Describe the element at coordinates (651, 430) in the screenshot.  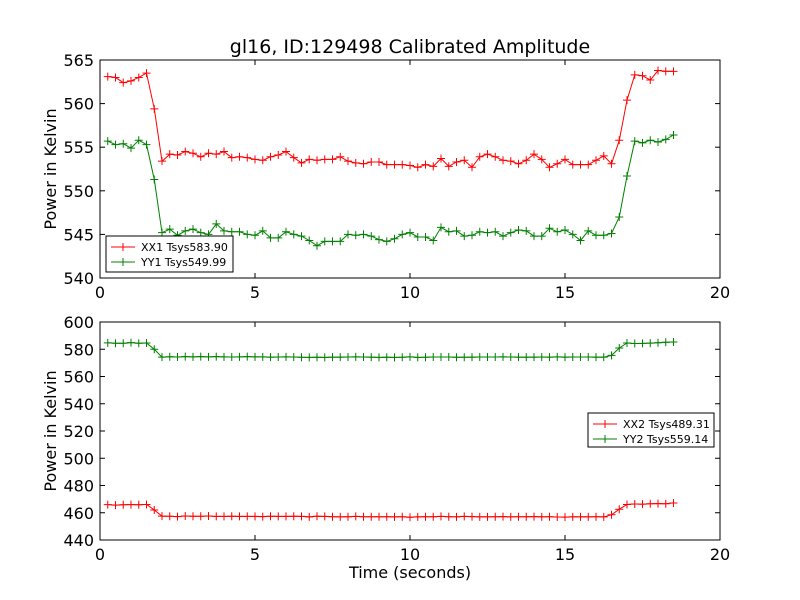
I see `legend: XX2 Tsys489.31 YY2 Tsys559.14` at that location.